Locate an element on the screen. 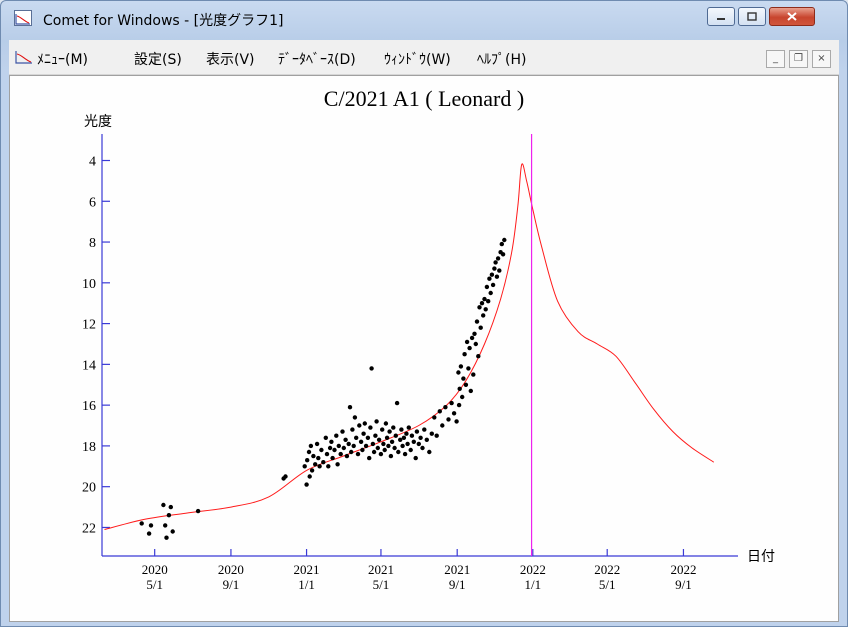 This screenshot has height=627, width=848. y-tick-label: 4 is located at coordinates (92, 162).